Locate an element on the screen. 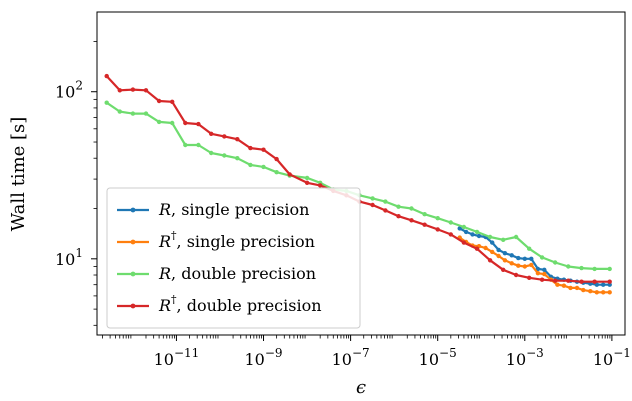 Image resolution: width=632 pixels, height=401 pixels. x-tick-label: 10⁻⁵ is located at coordinates (438, 357).